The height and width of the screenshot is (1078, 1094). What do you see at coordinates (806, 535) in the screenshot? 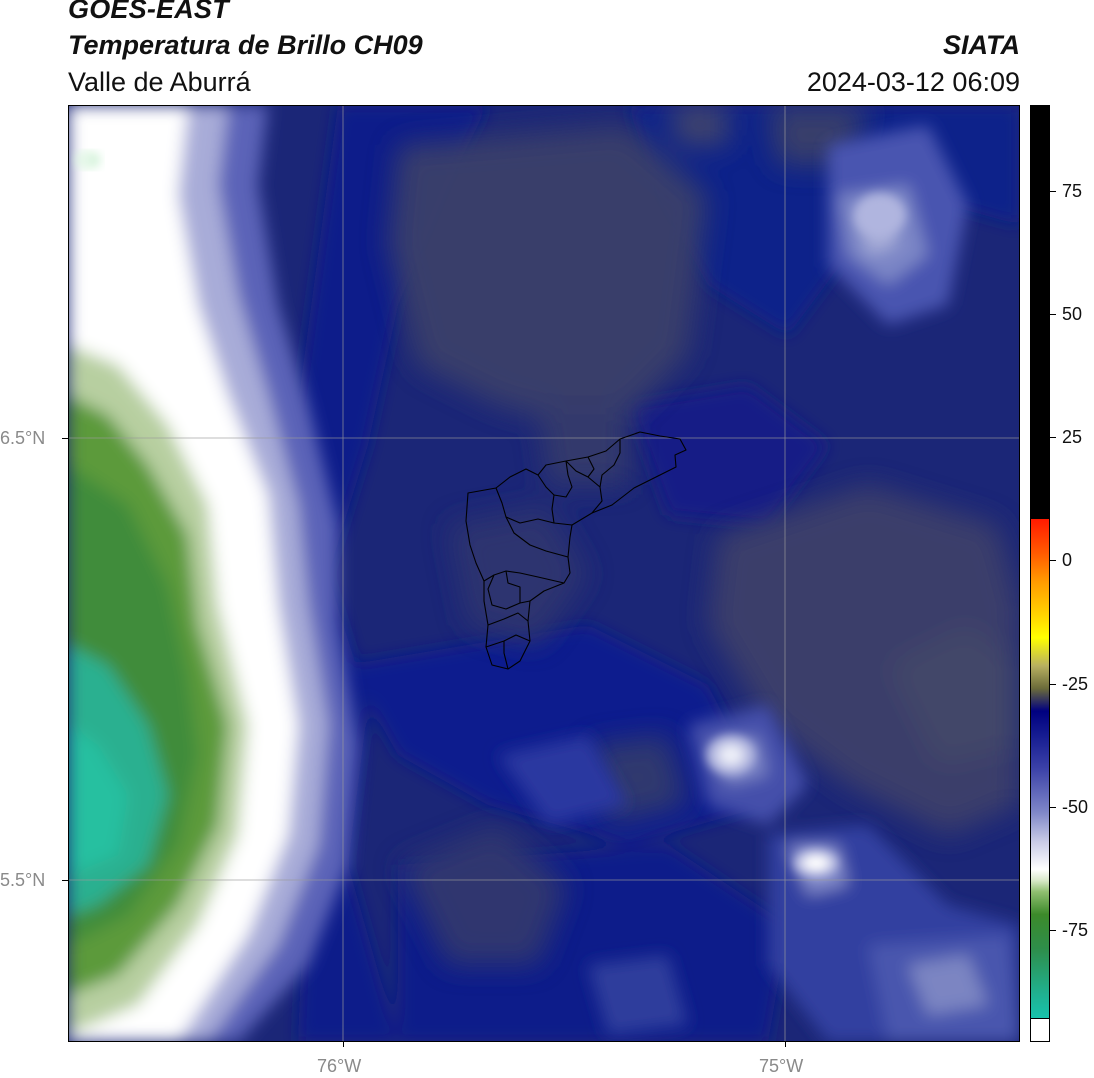
I see `bright-hotspots` at bounding box center [806, 535].